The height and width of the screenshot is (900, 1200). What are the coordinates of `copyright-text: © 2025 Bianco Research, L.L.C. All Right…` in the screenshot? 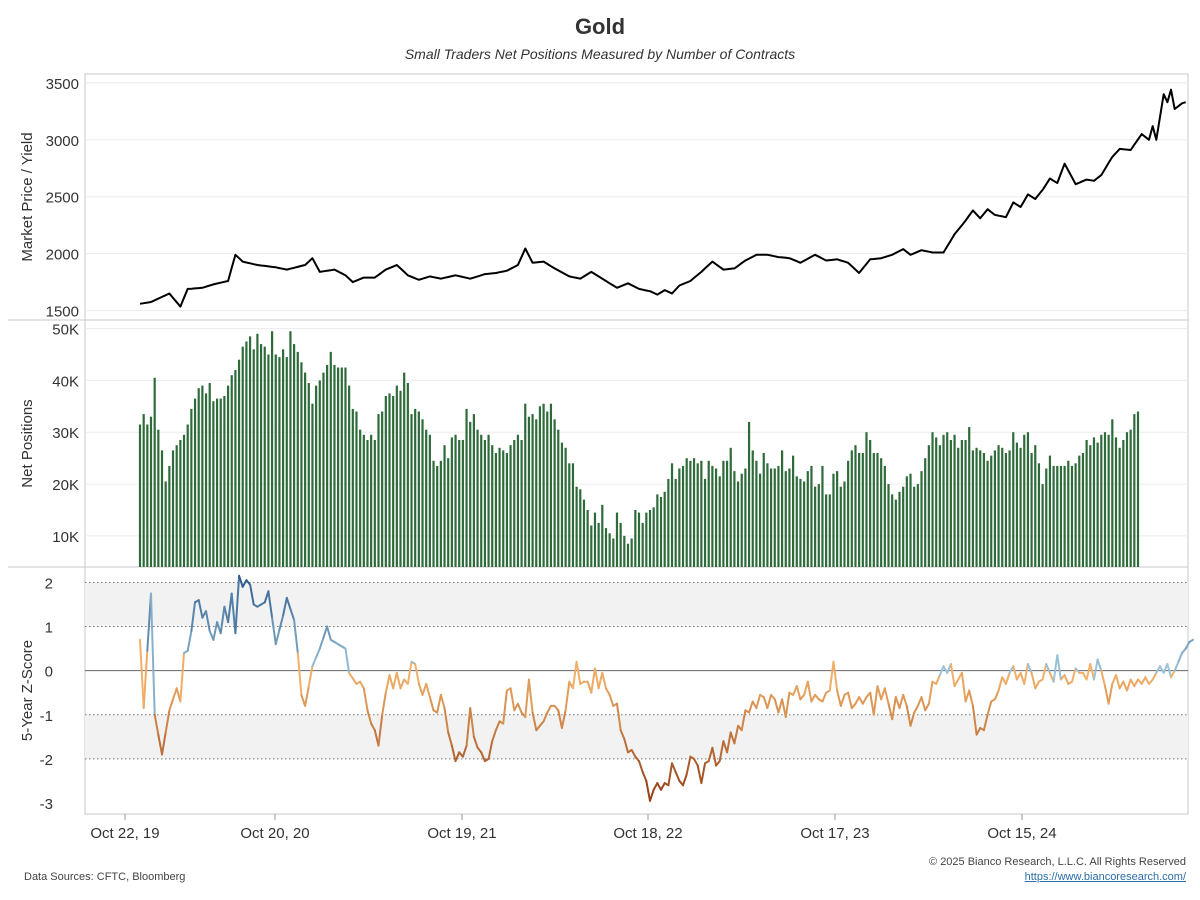 It's located at (1057, 862).